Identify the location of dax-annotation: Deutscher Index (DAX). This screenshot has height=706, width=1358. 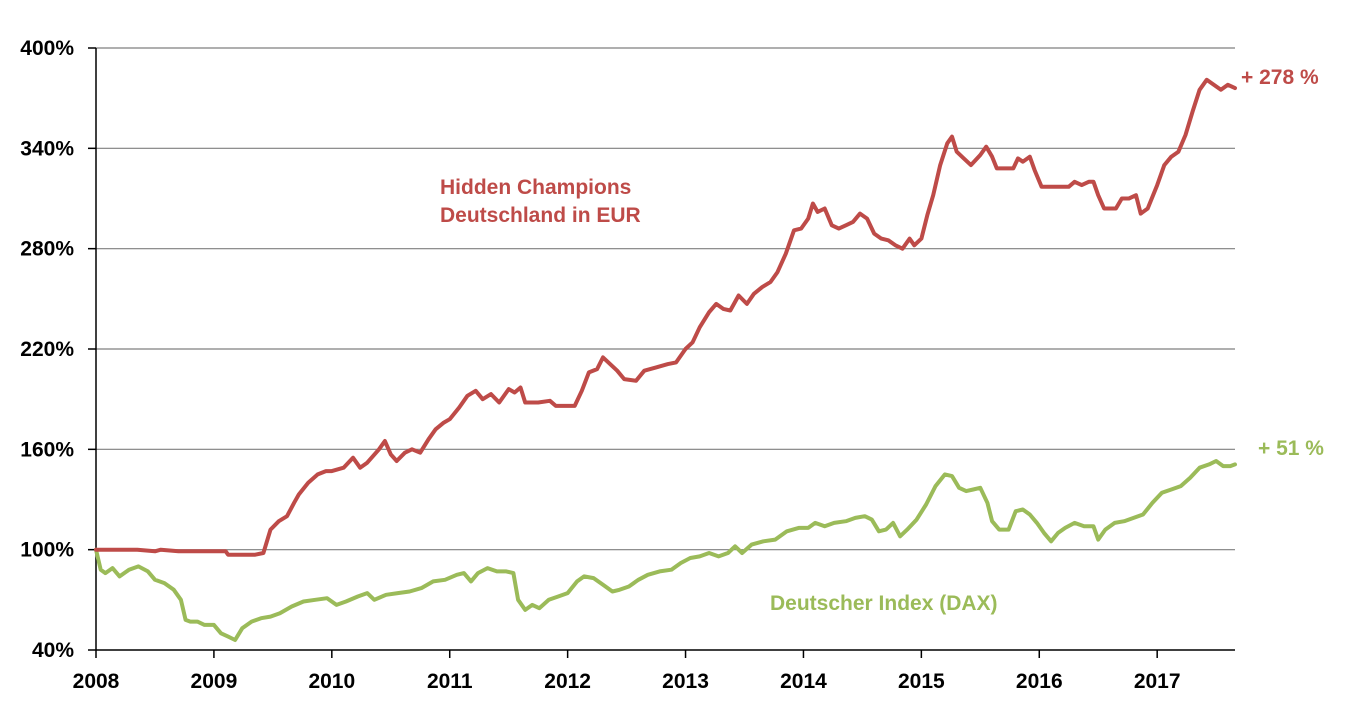
(884, 603).